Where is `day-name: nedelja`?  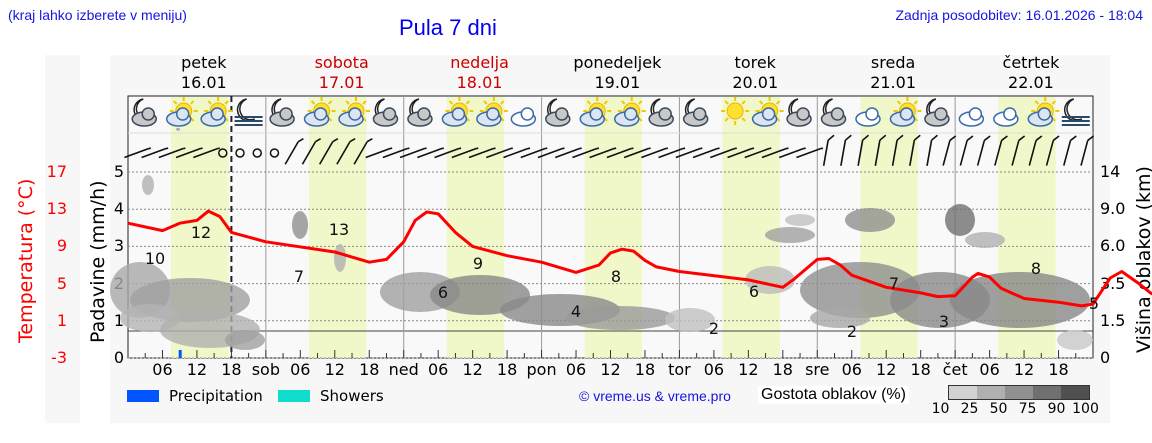
day-name: nedelja is located at coordinates (479, 62).